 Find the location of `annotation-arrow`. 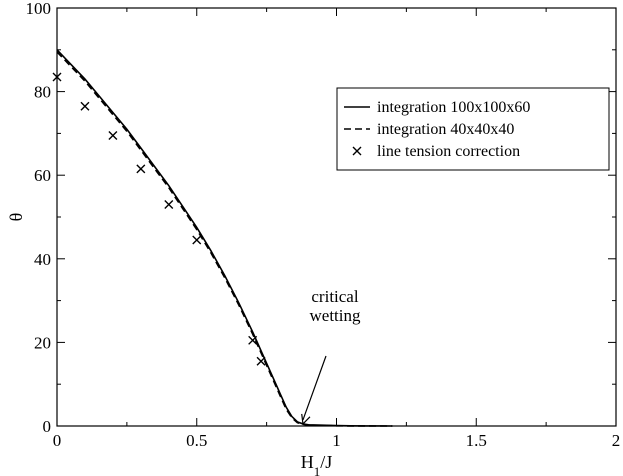

annotation-arrow is located at coordinates (314, 388).